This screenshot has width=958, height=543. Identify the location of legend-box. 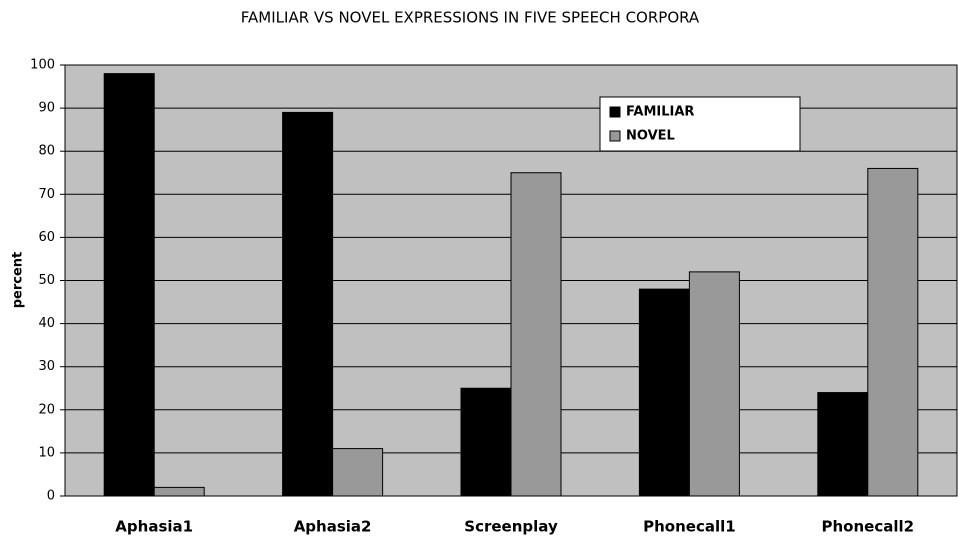
(700, 124).